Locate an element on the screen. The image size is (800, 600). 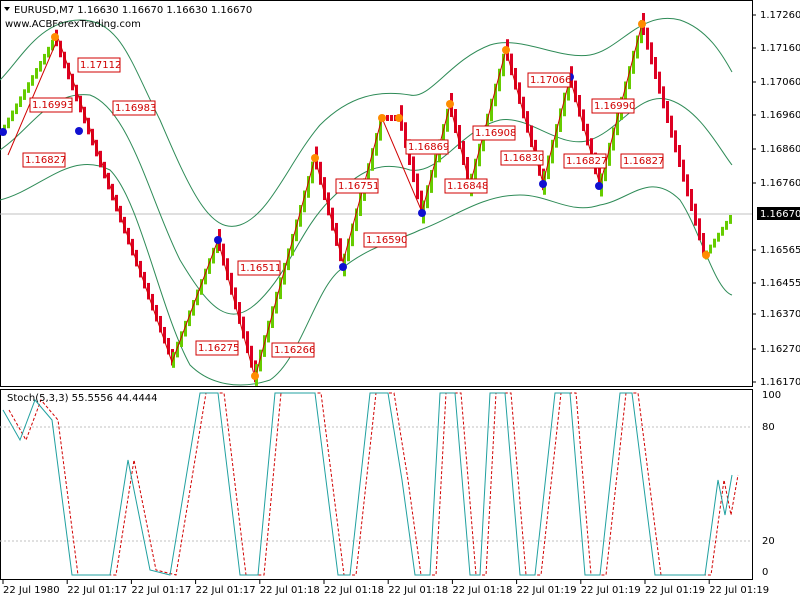
time-axis-label: 22 Jul 1980 is located at coordinates (31, 590).